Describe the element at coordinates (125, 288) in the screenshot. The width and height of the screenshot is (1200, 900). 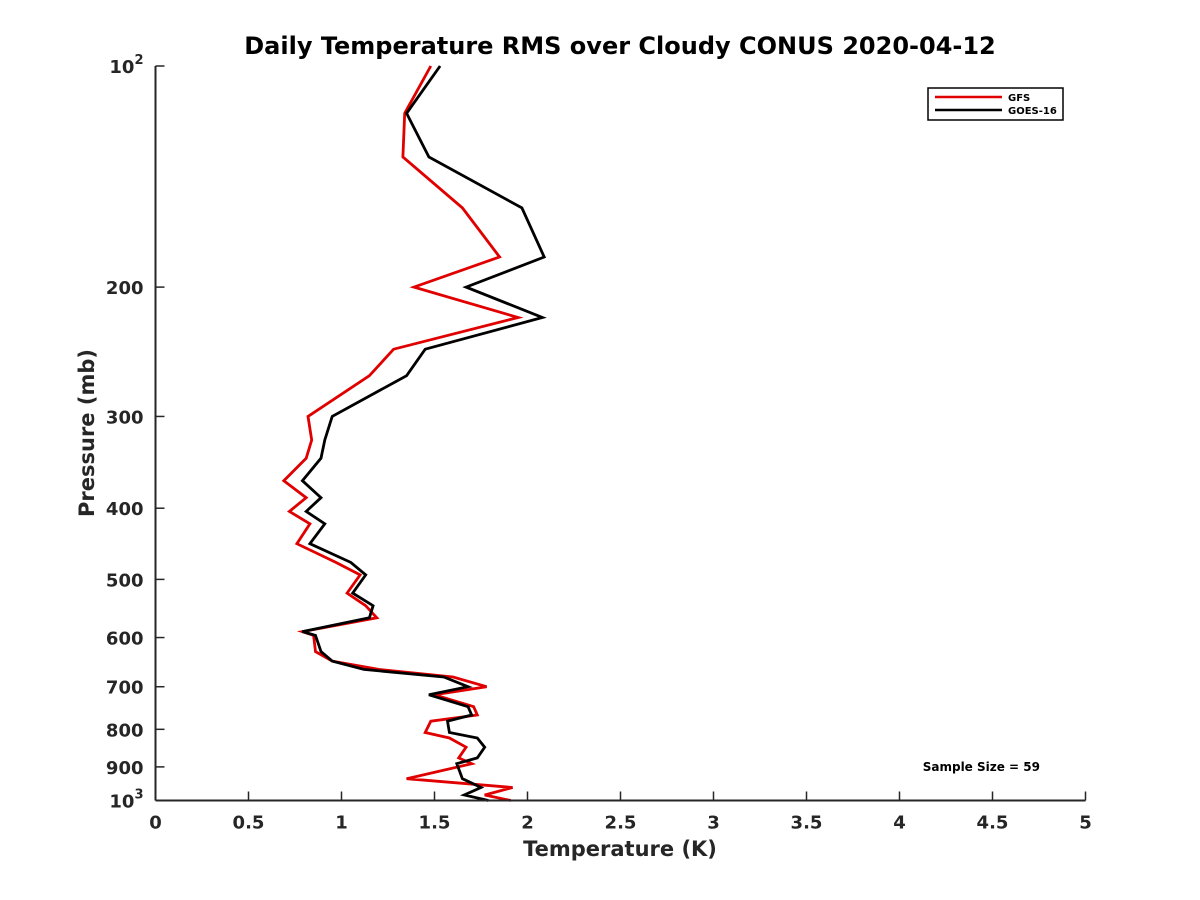
I see `y-tick-label: 200` at that location.